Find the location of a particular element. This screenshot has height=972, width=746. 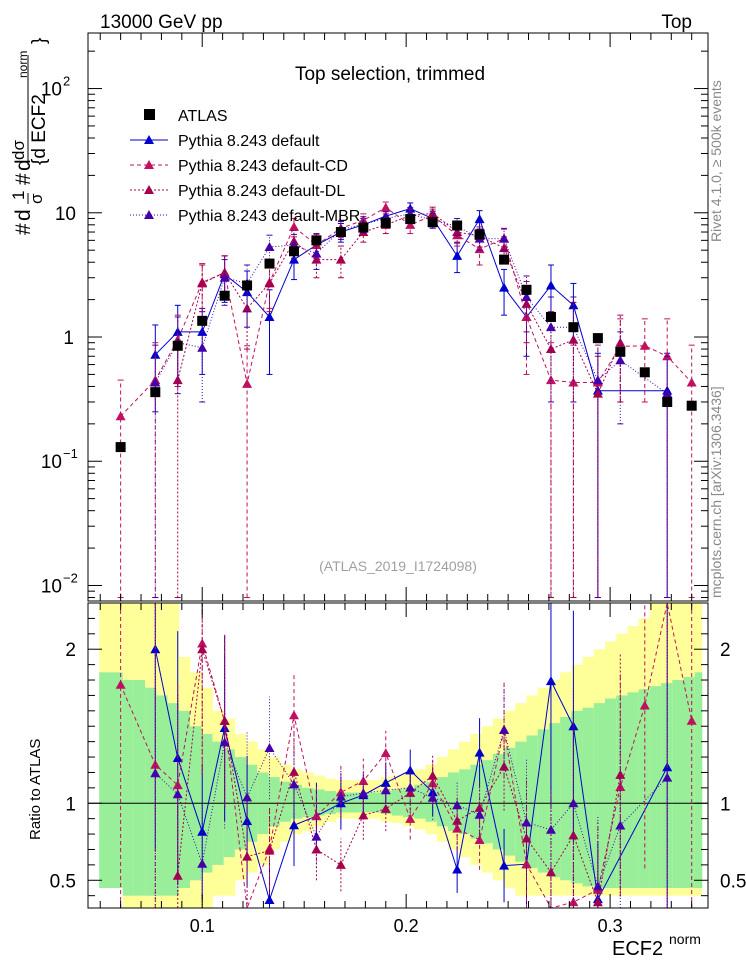

y-label-superscript: norm is located at coordinates (23, 64).